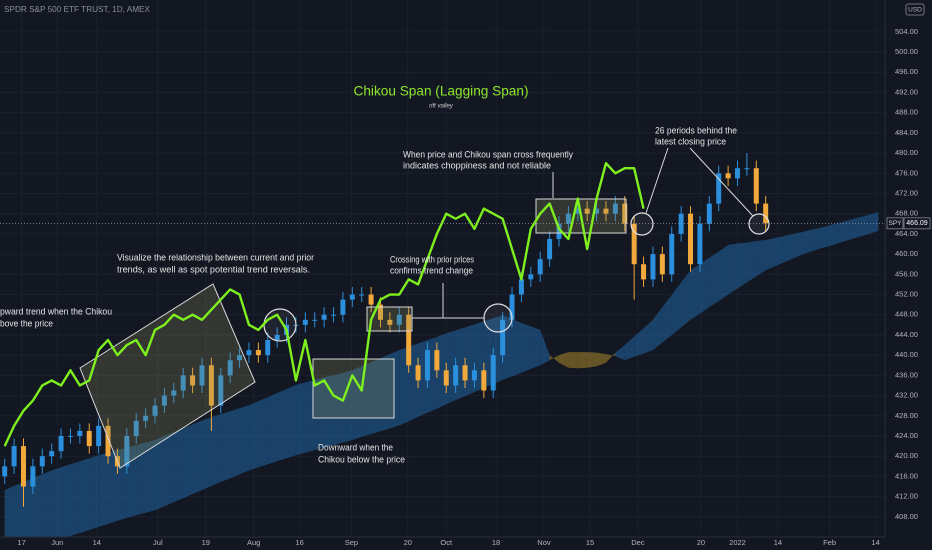 This screenshot has width=932, height=550. I want to click on x-tick-label: Dec, so click(638, 542).